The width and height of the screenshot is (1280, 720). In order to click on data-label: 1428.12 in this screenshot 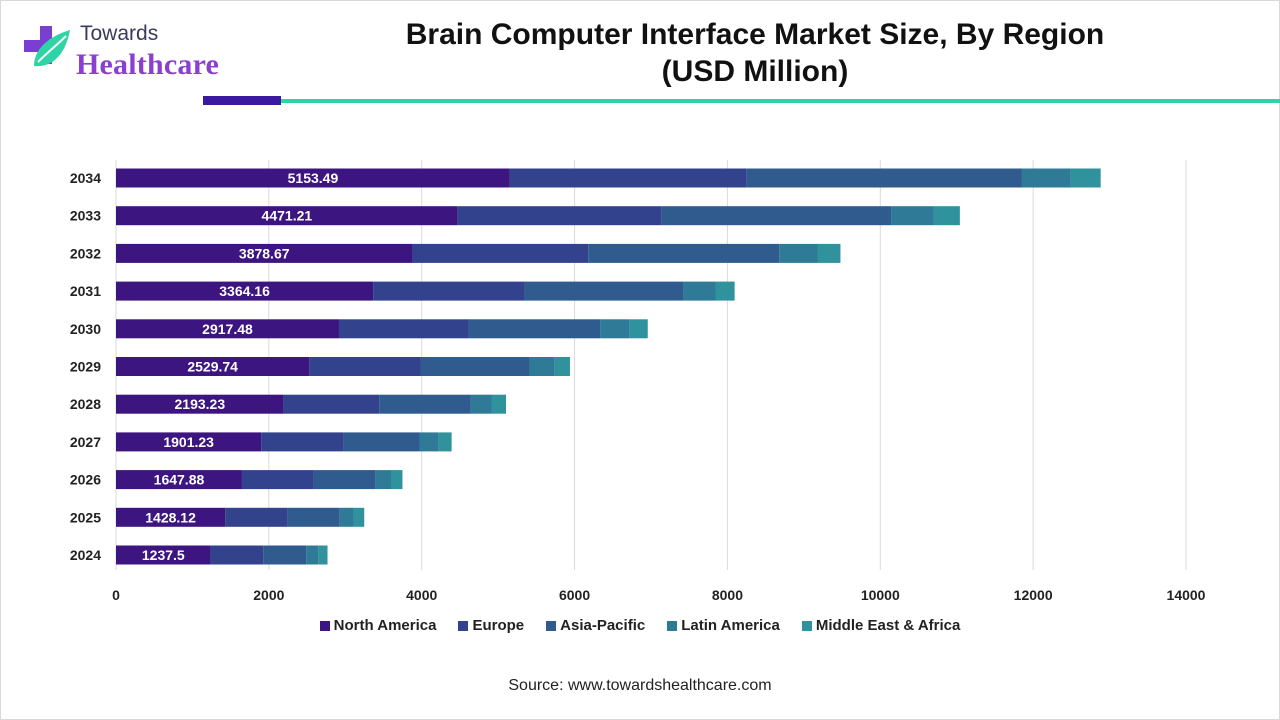, I will do `click(170, 517)`.